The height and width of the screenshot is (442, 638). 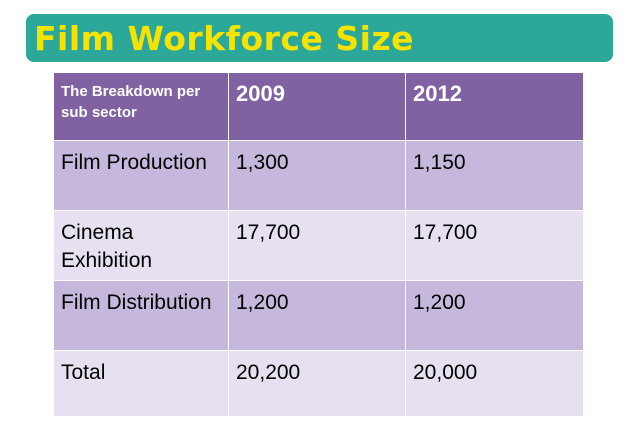 What do you see at coordinates (494, 175) in the screenshot?
I see `cell-value: 1,150` at bounding box center [494, 175].